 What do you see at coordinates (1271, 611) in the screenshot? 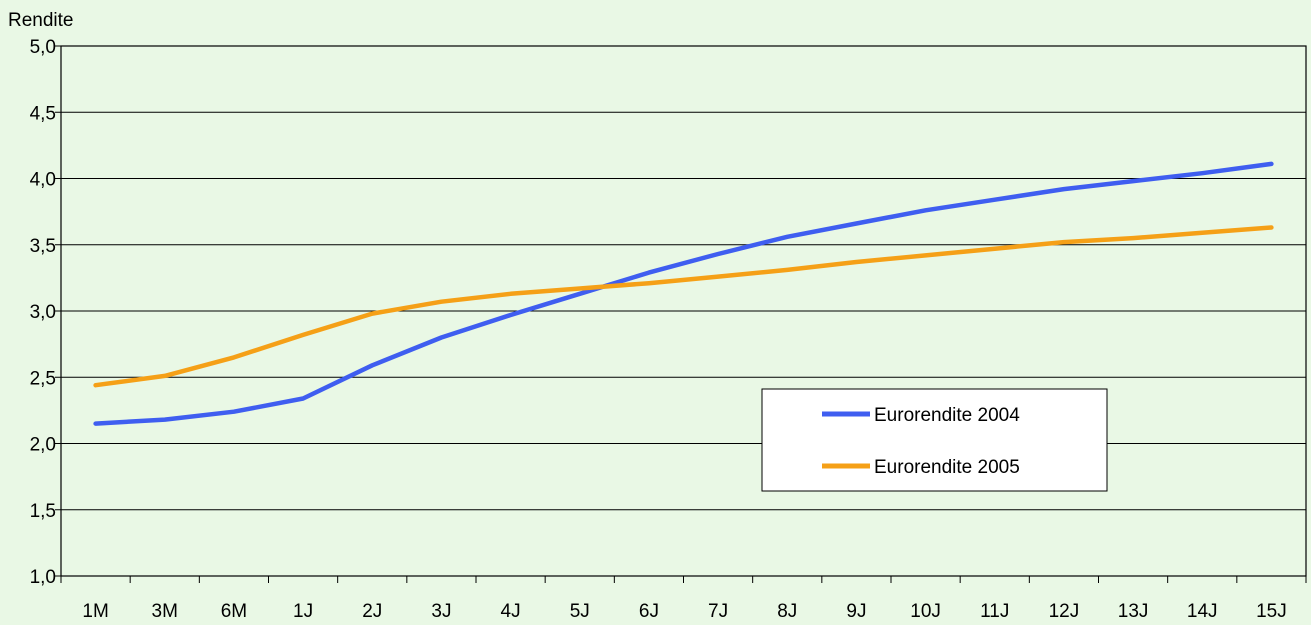
I see `x-tick-label: 15J` at bounding box center [1271, 611].